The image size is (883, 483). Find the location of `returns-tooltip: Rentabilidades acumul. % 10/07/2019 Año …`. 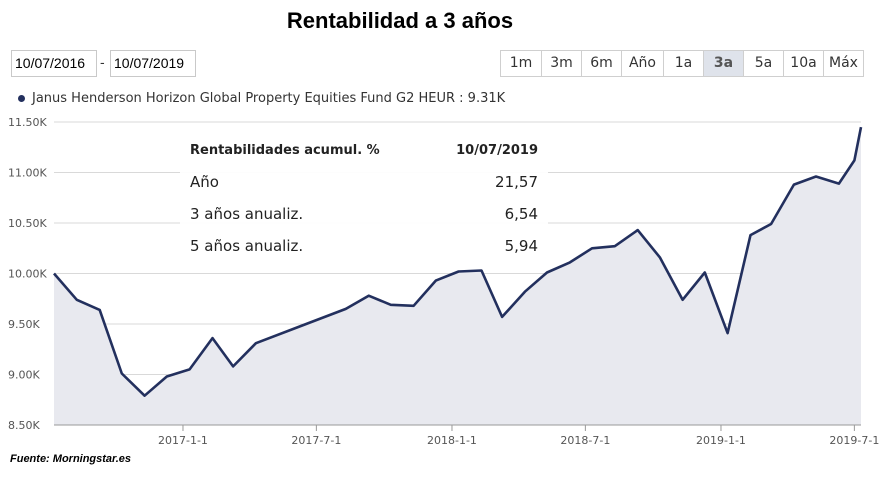

returns-tooltip: Rentabilidades acumul. % 10/07/2019 Año … is located at coordinates (364, 195).